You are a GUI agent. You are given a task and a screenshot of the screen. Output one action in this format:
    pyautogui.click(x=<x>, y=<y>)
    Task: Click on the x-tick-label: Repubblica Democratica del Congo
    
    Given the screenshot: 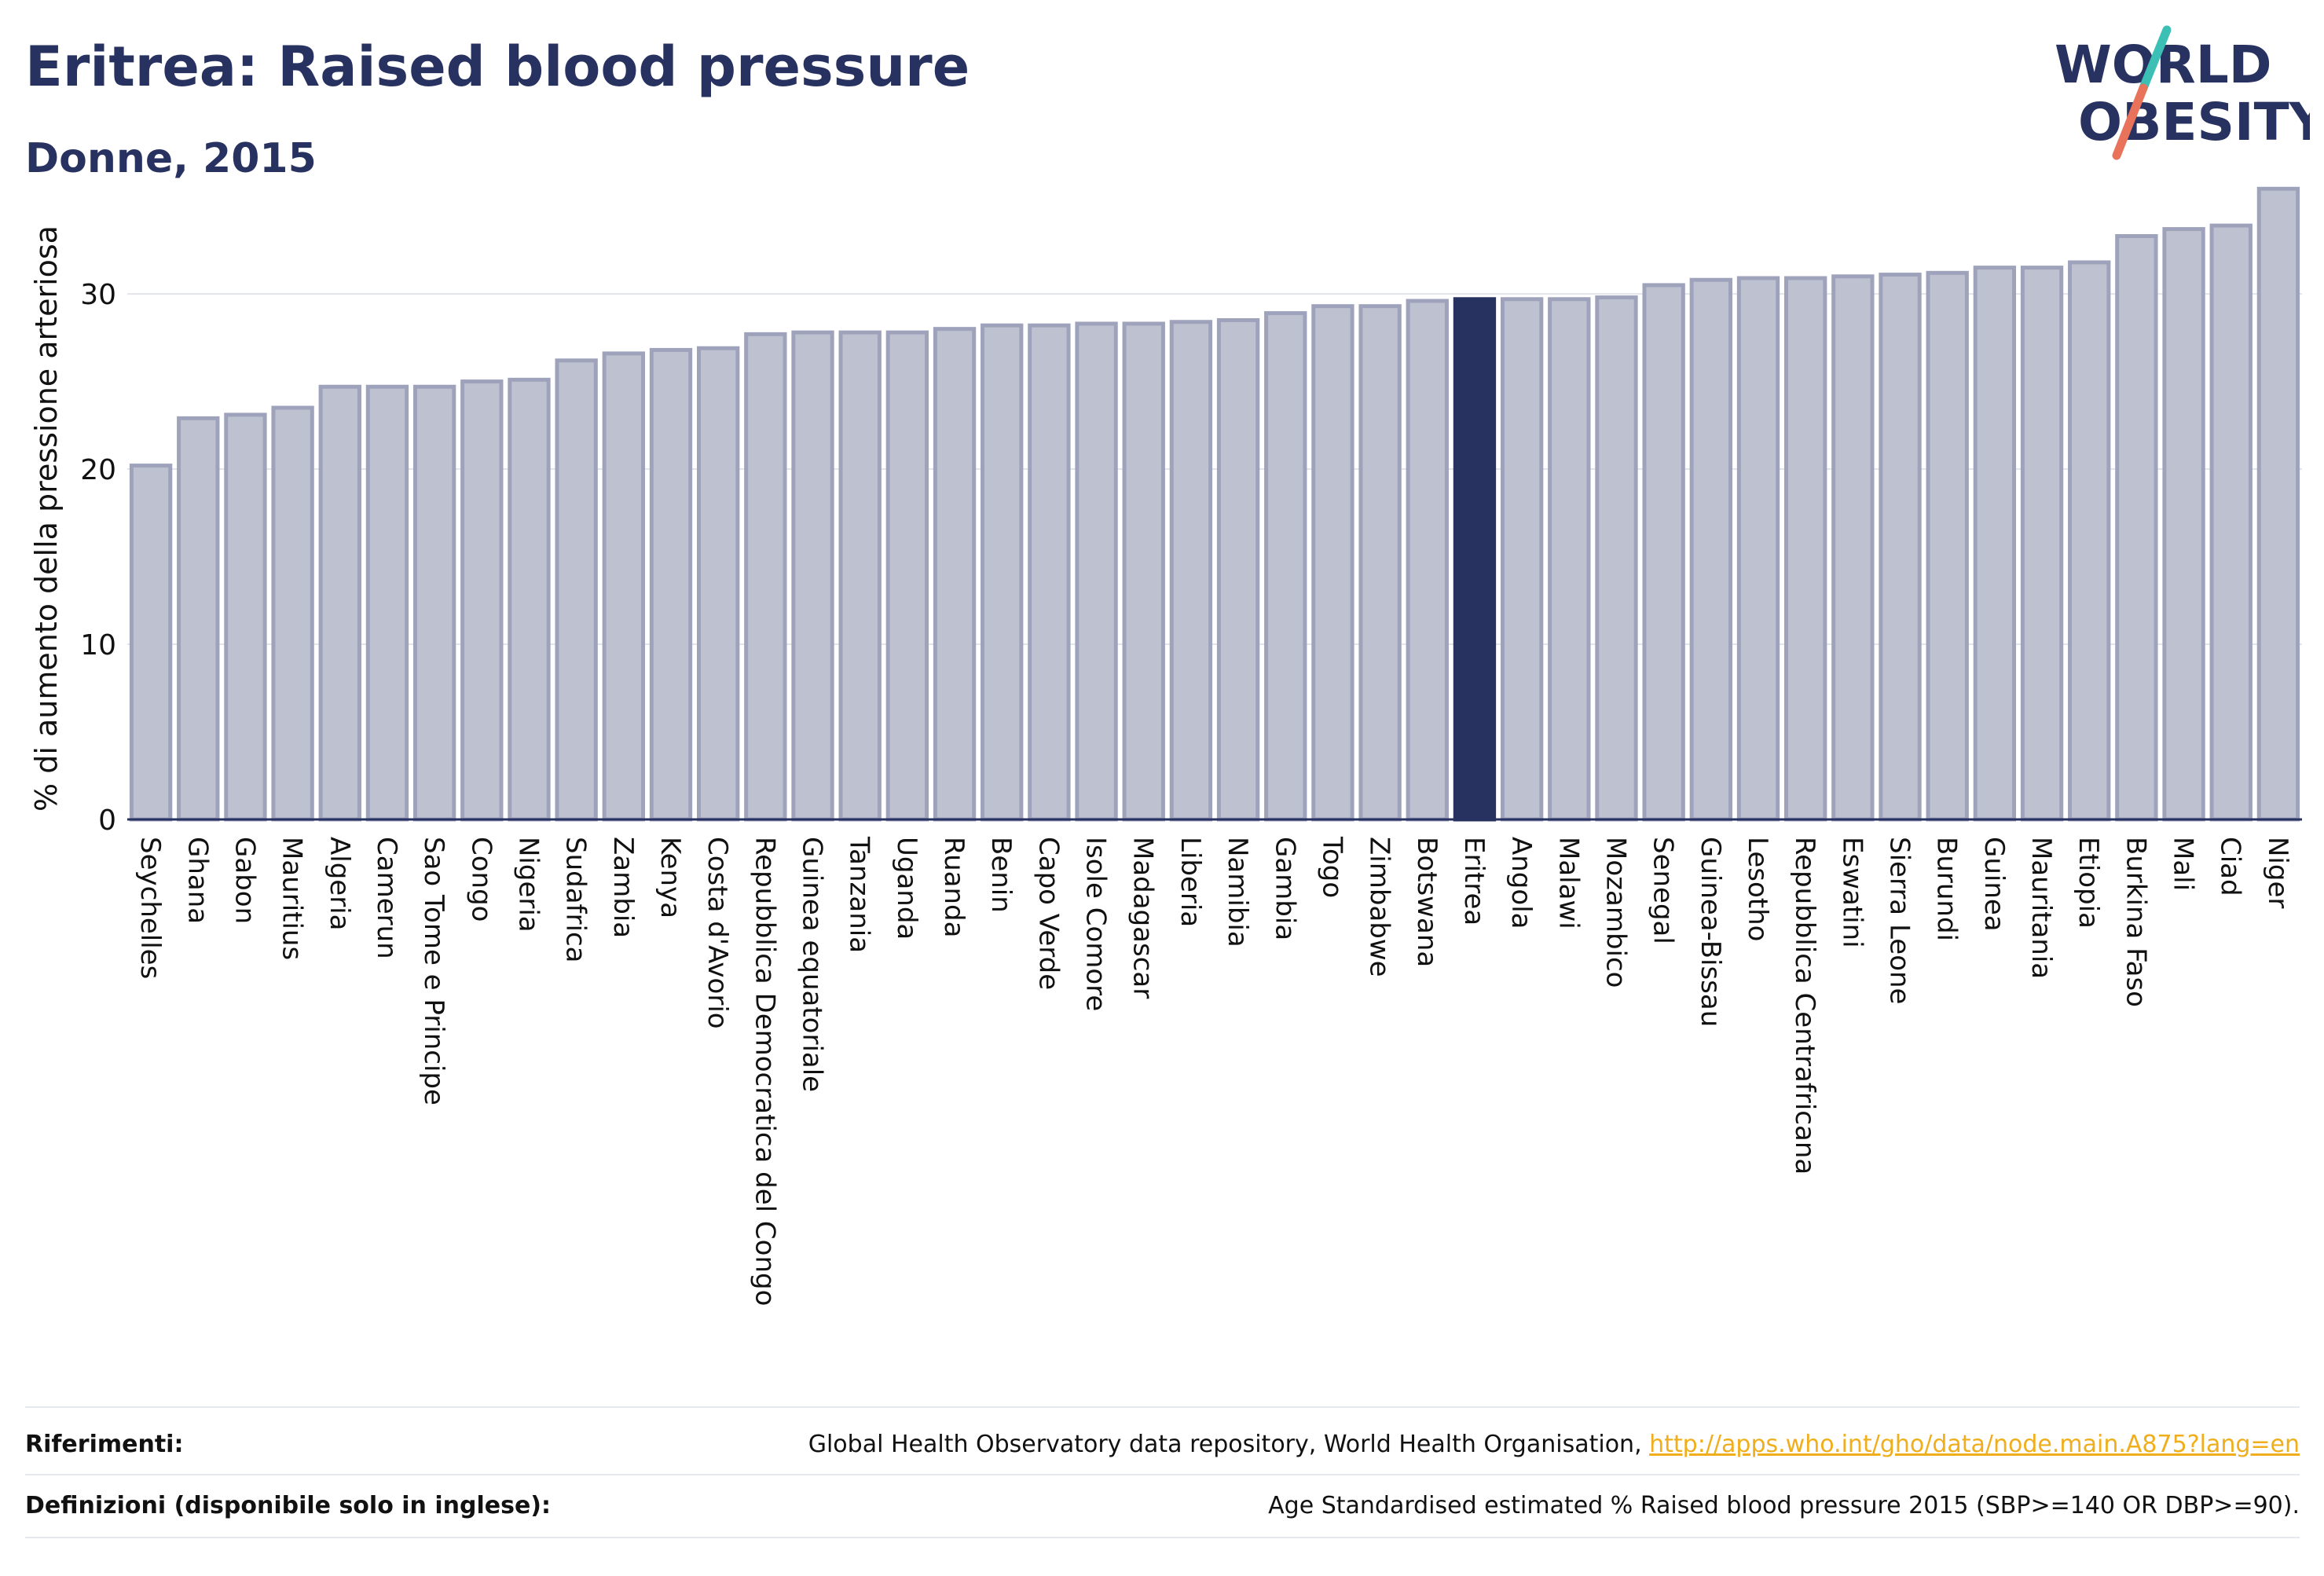 What is the action you would take?
    pyautogui.click(x=764, y=1071)
    